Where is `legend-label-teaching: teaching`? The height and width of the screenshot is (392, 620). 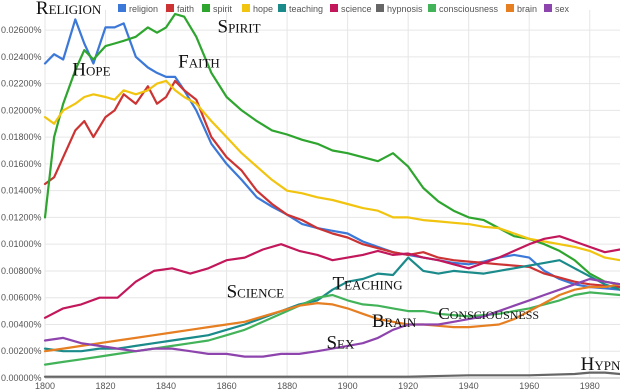 legend-label-teaching: teaching is located at coordinates (306, 9).